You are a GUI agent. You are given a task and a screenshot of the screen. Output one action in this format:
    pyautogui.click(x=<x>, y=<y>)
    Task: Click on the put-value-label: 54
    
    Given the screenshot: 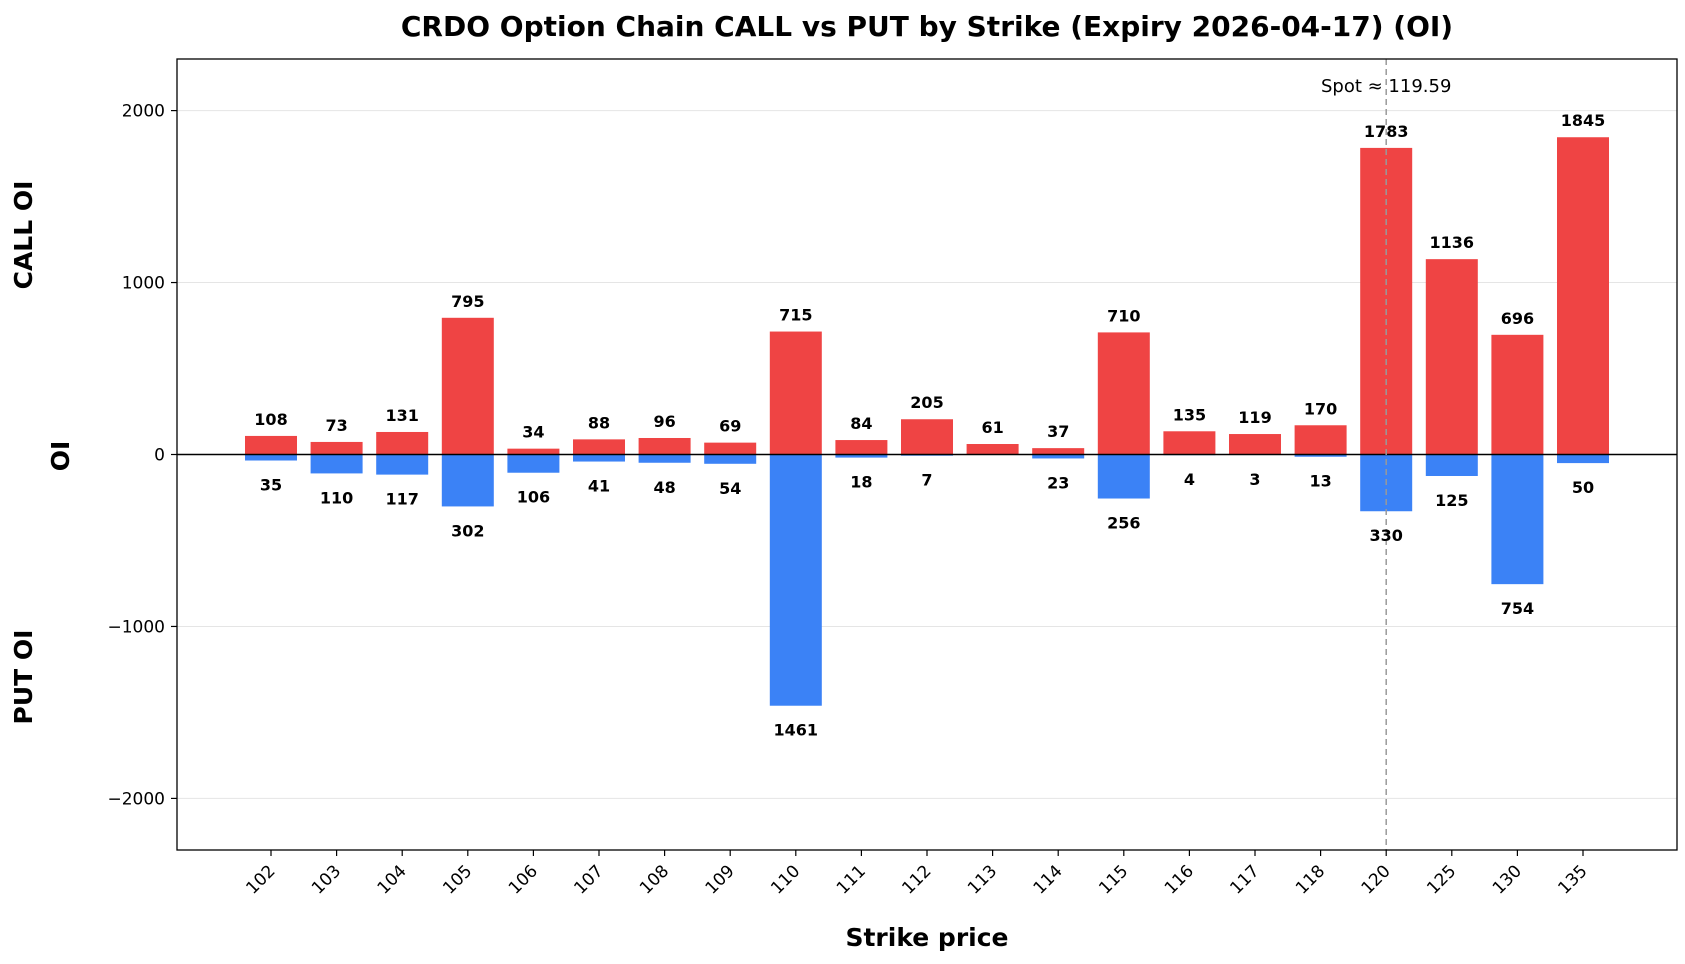 What is the action you would take?
    pyautogui.click(x=730, y=488)
    